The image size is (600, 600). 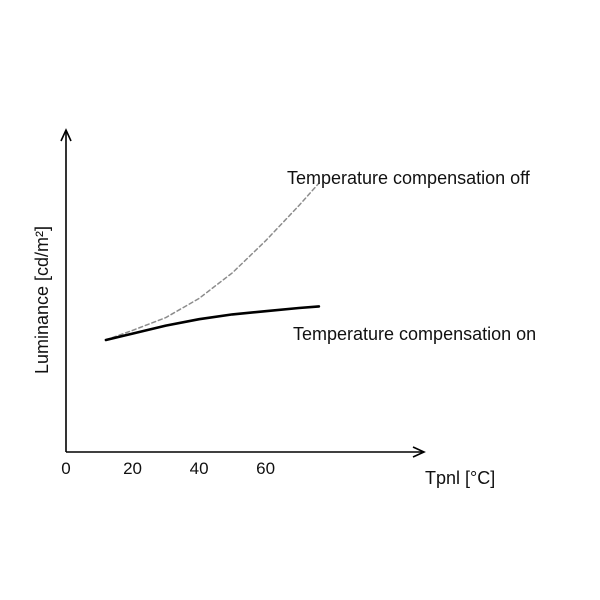 What do you see at coordinates (199, 468) in the screenshot?
I see `x-tick-label-40: 40` at bounding box center [199, 468].